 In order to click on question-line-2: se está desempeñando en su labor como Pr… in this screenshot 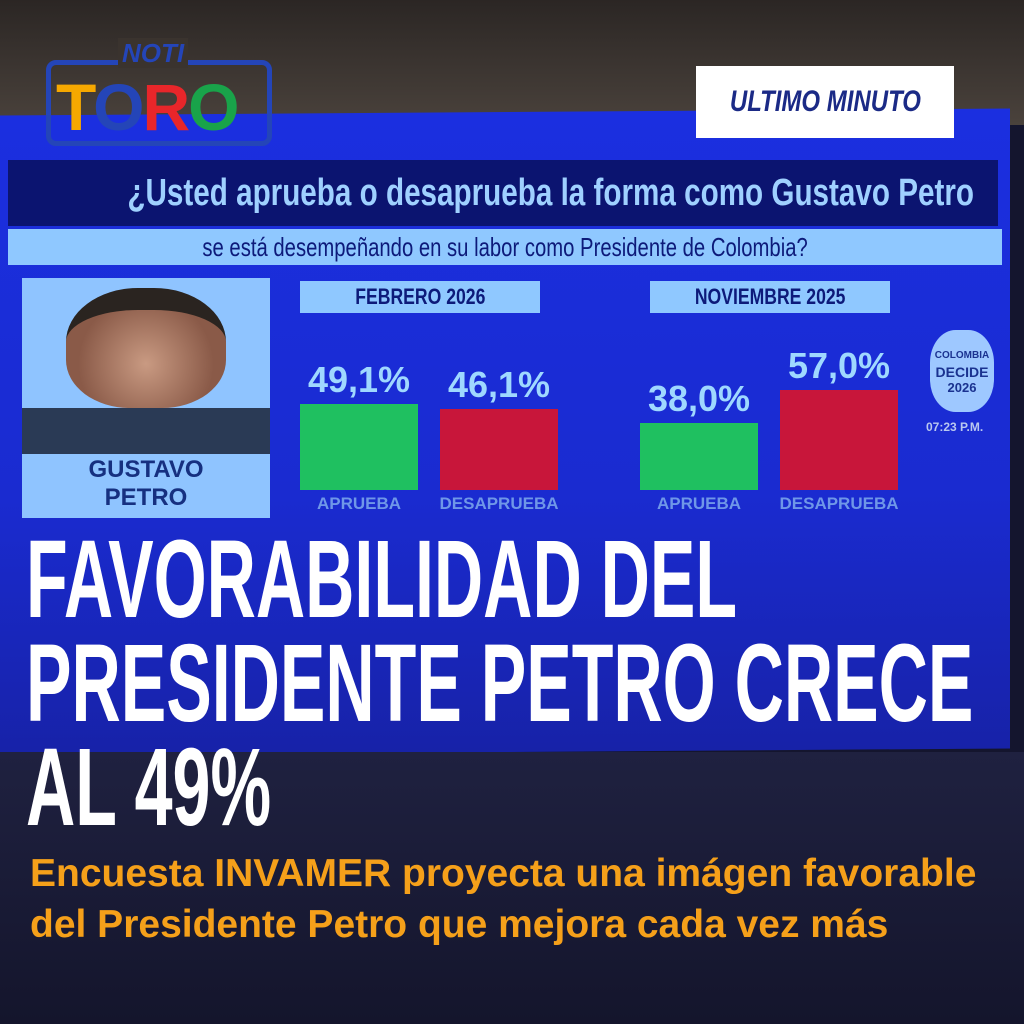, I will do `click(505, 247)`.